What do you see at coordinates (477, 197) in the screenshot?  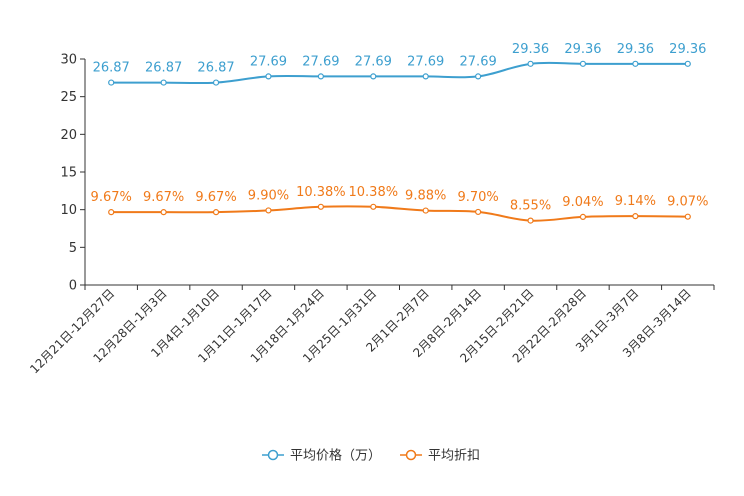 I see `data-label: 9.70%` at bounding box center [477, 197].